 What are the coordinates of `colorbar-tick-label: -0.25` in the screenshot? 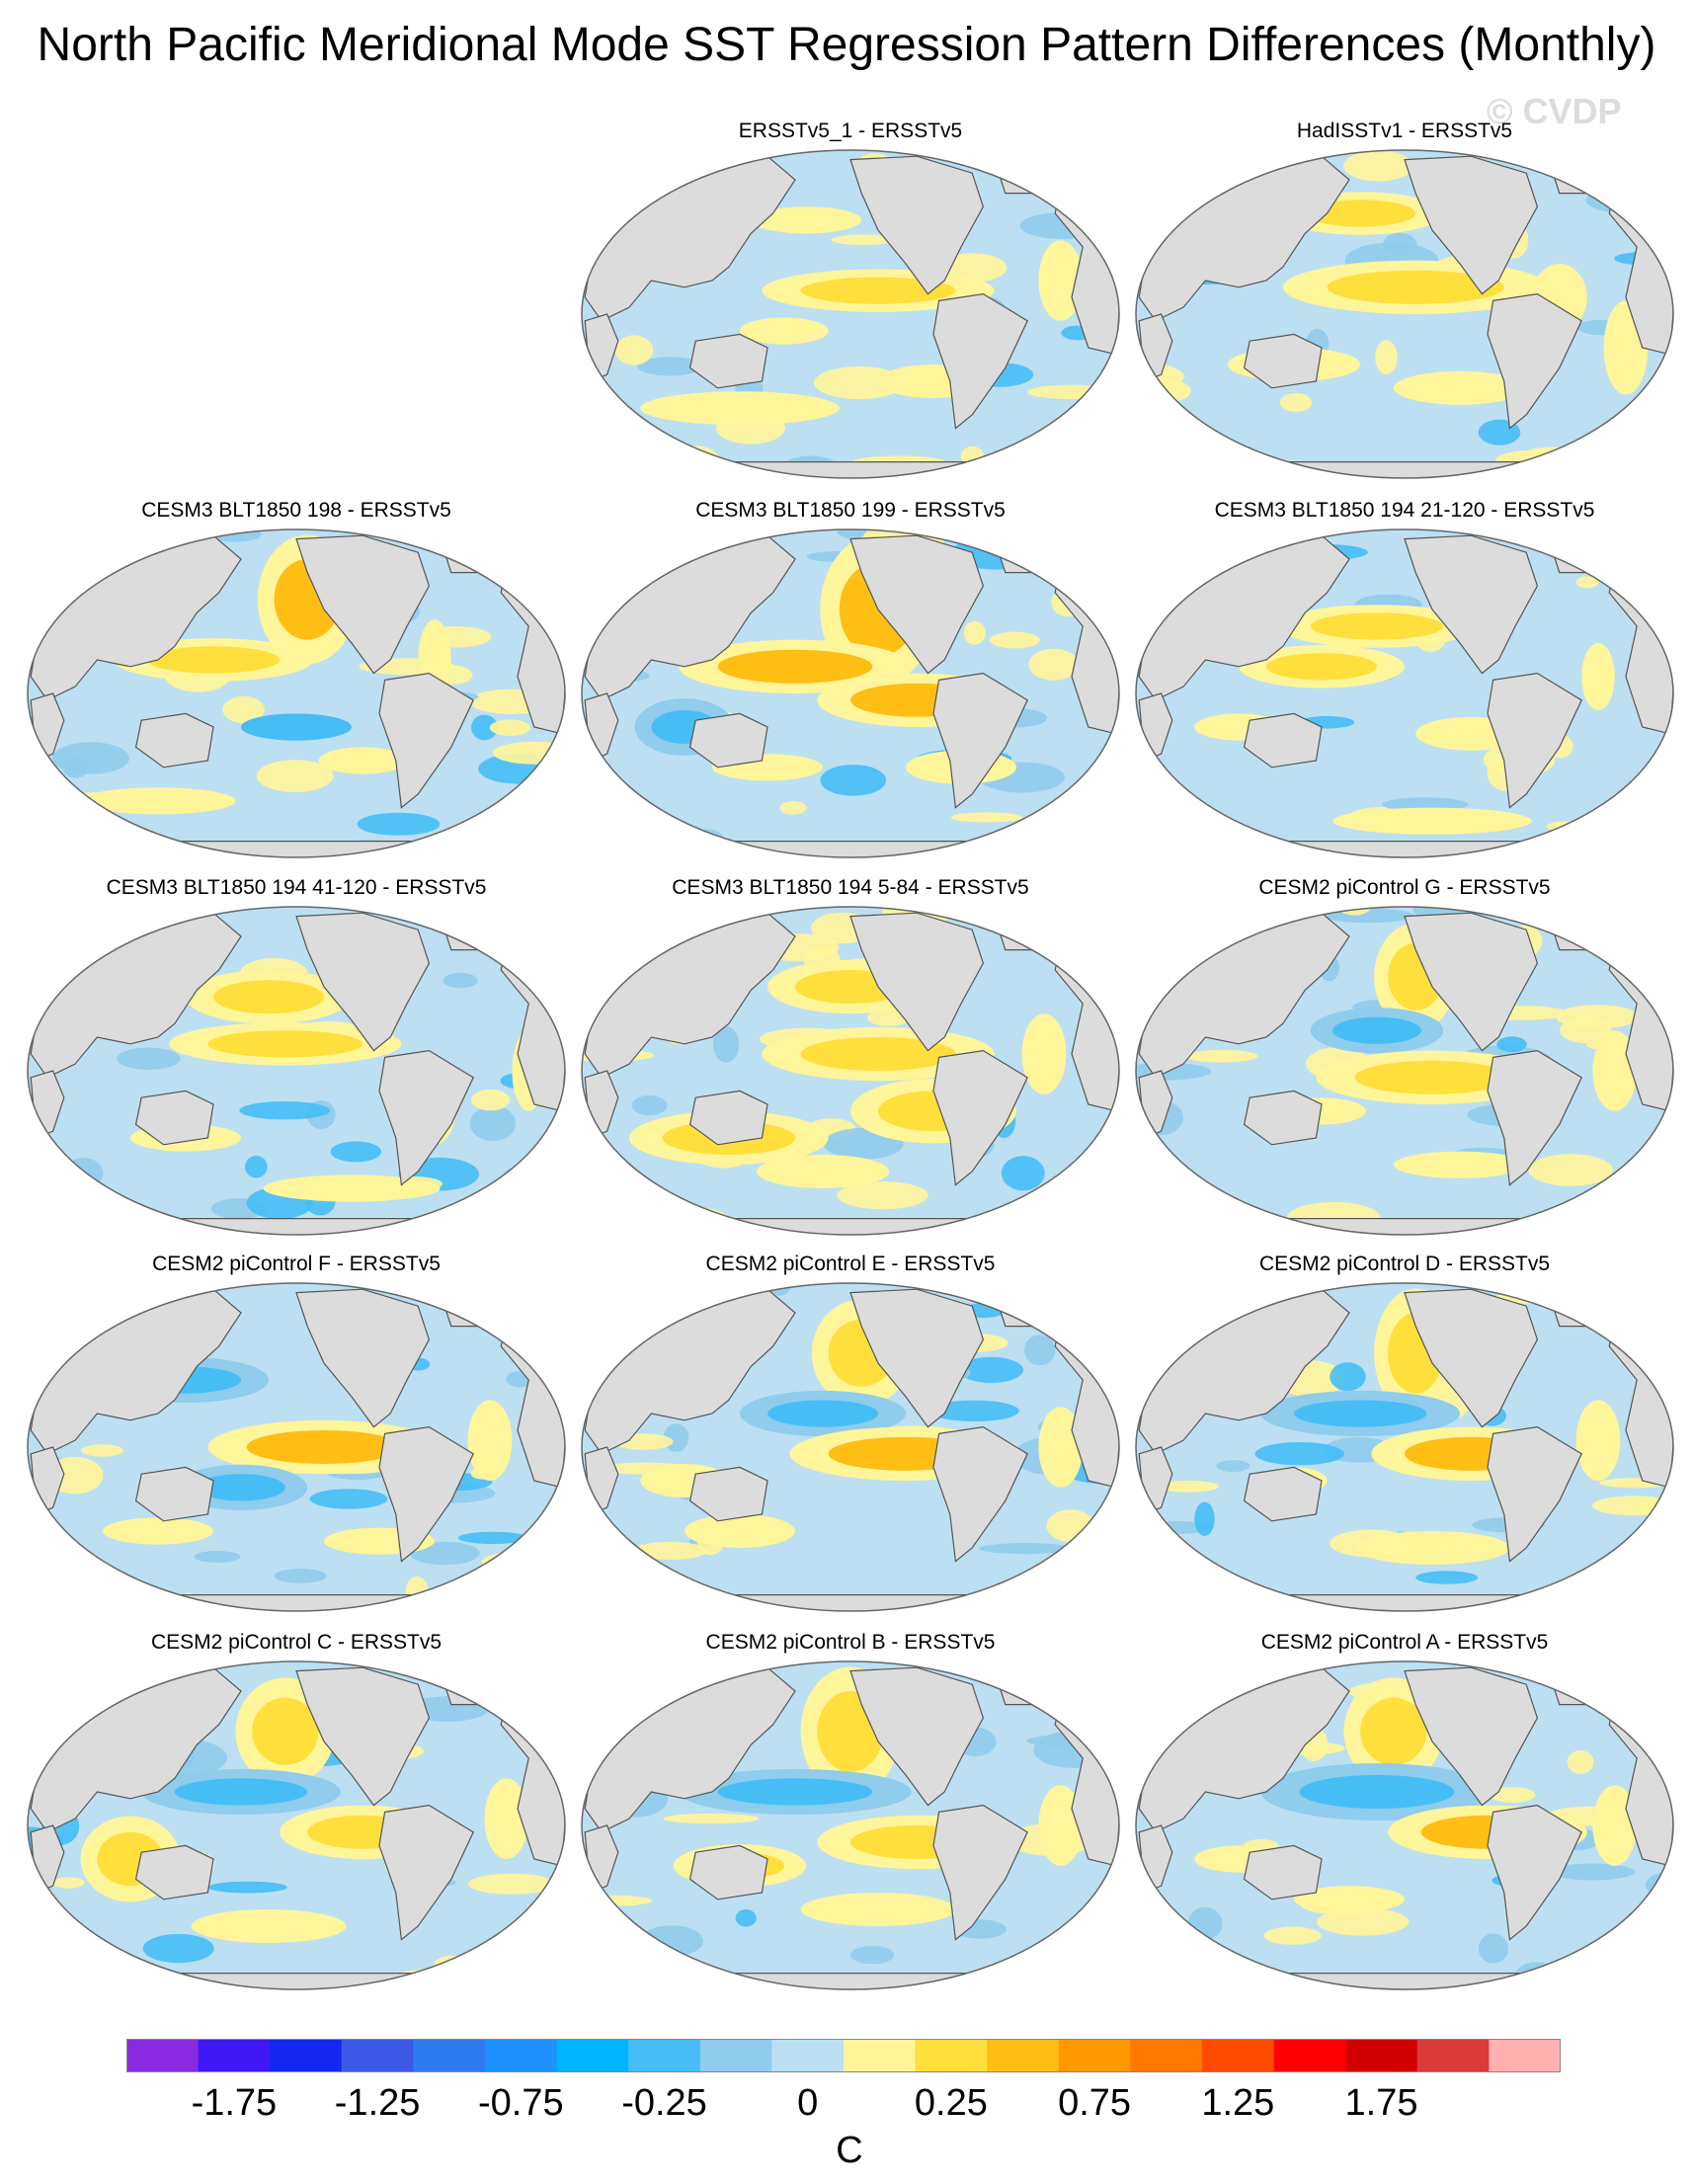 It's located at (664, 2103).